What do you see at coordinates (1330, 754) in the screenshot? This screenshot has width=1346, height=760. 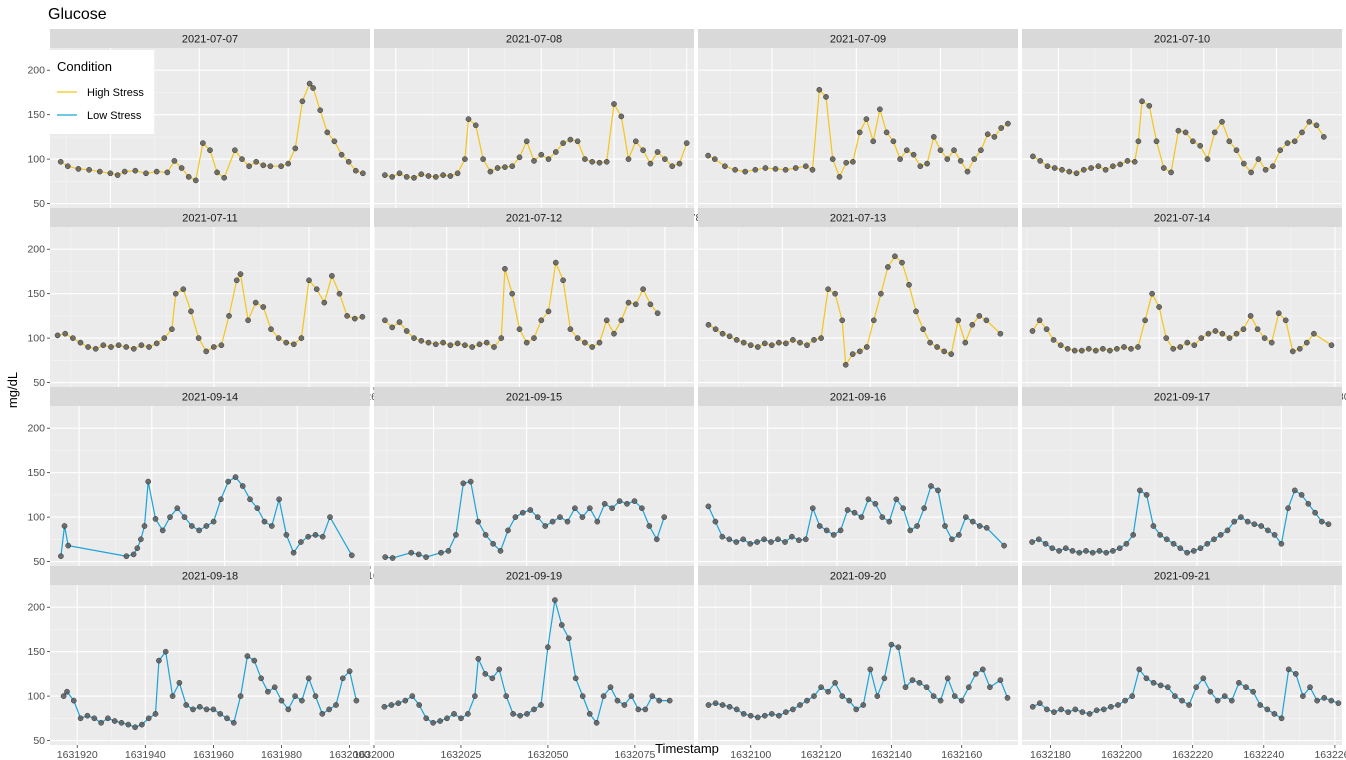 I see `x-tick-label: 1632260` at bounding box center [1330, 754].